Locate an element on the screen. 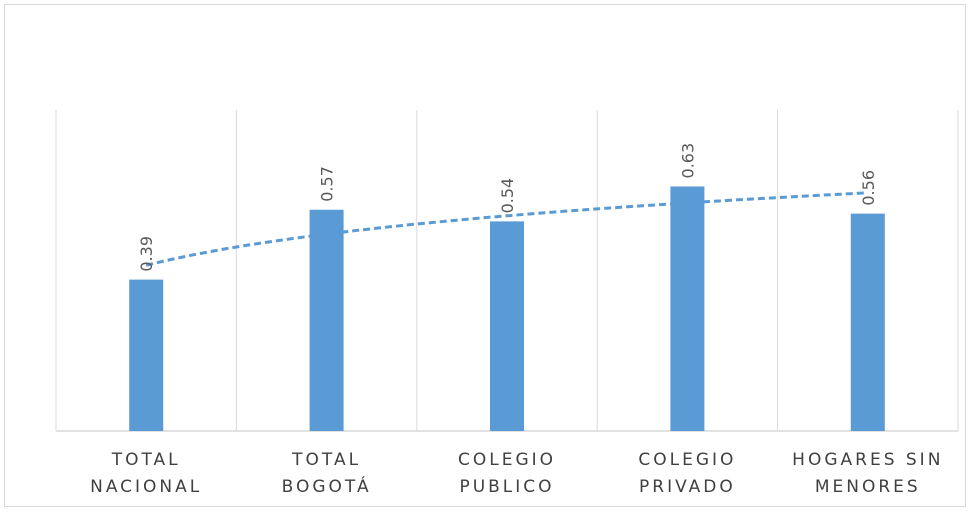 The height and width of the screenshot is (512, 972). trendline is located at coordinates (506, 229).